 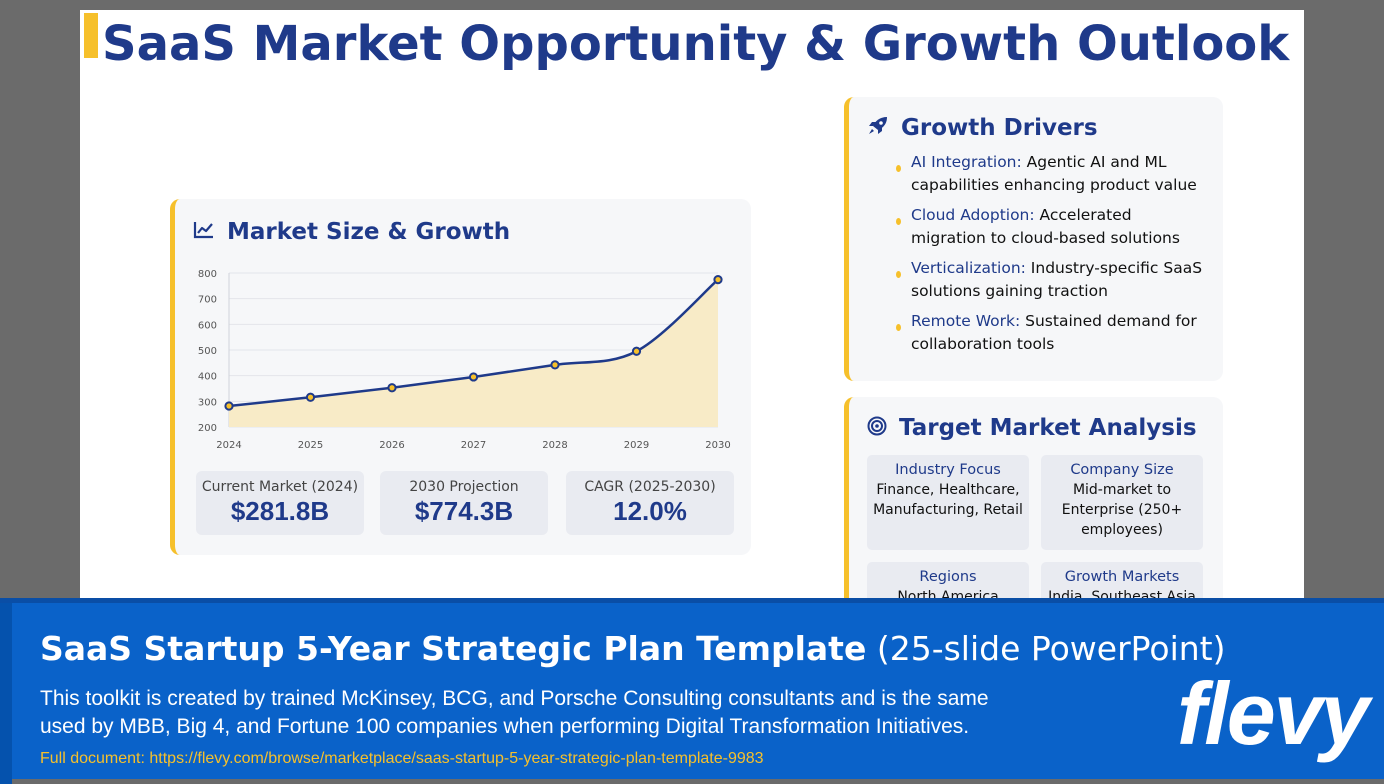 I want to click on area-fill, so click(x=473, y=353).